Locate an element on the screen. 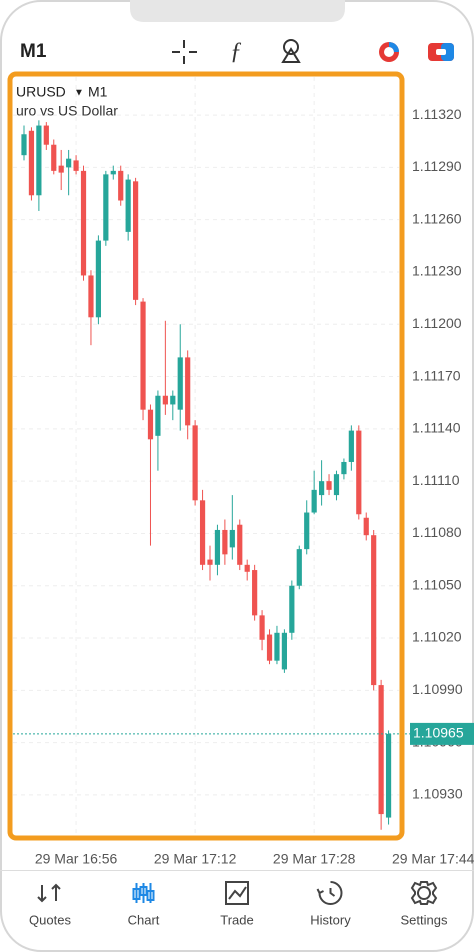 Image resolution: width=474 pixels, height=952 pixels. notch is located at coordinates (237, 11).